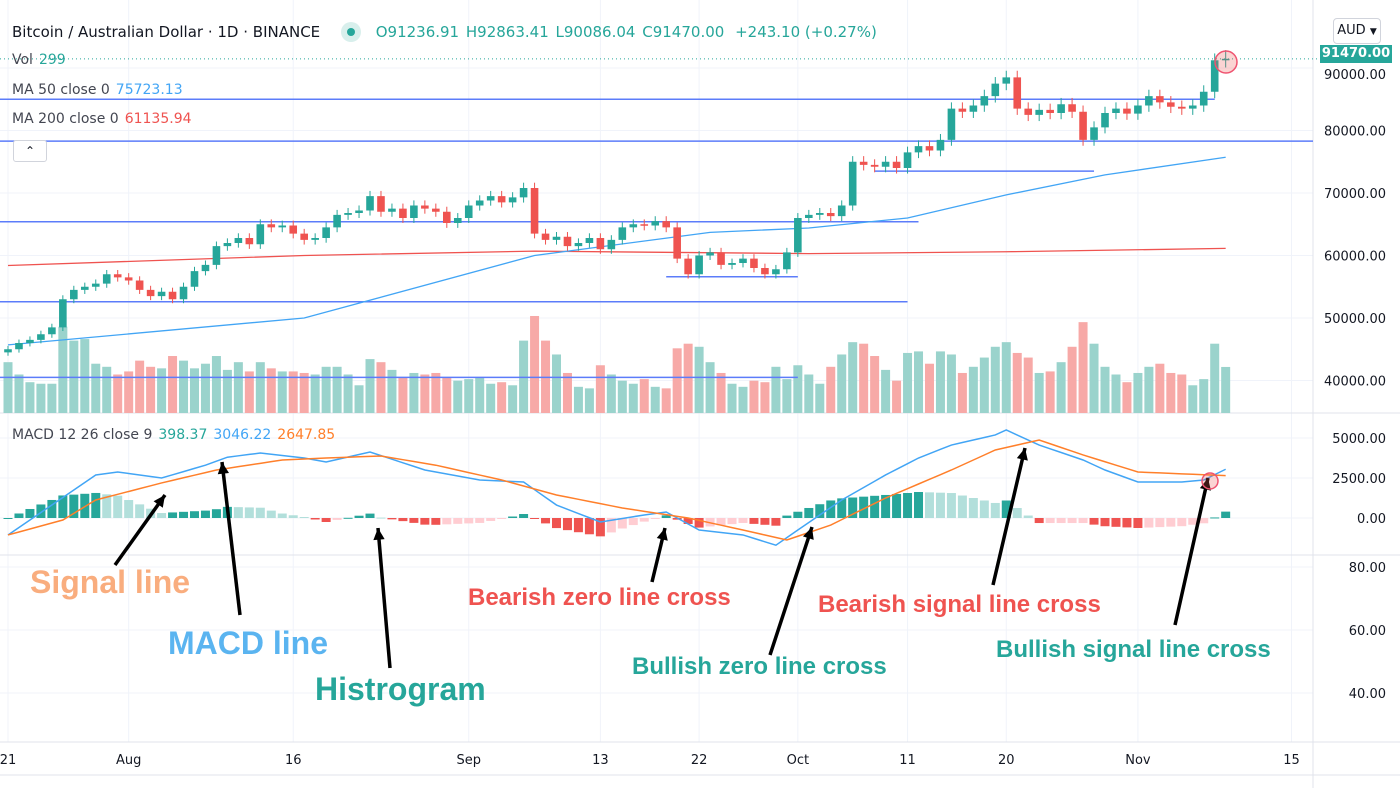 This screenshot has height=788, width=1400. I want to click on collapse-legend-button: ⌃, so click(30, 151).